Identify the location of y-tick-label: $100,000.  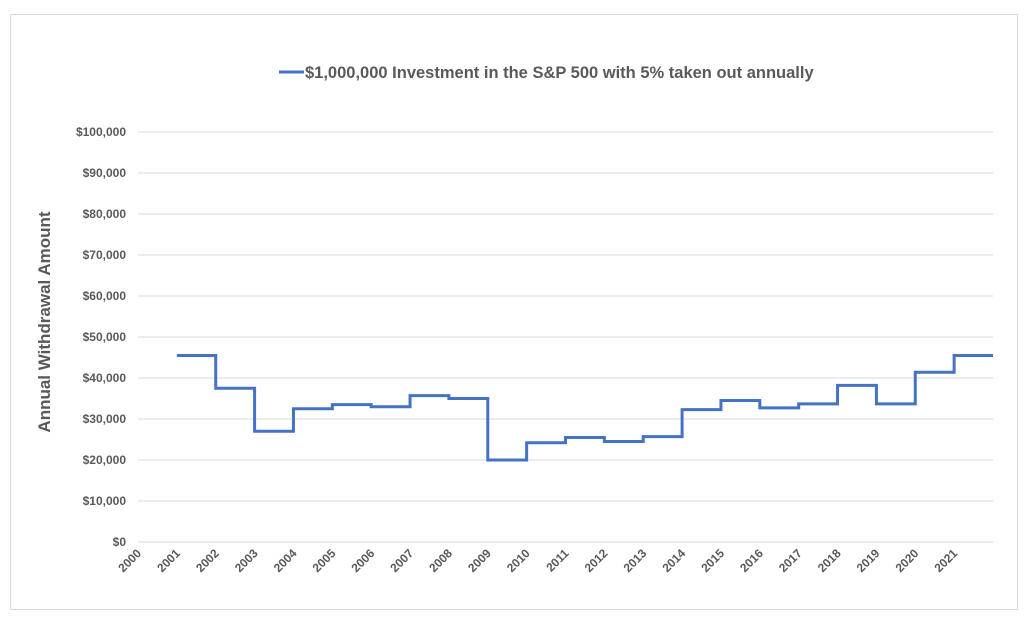
(101, 132).